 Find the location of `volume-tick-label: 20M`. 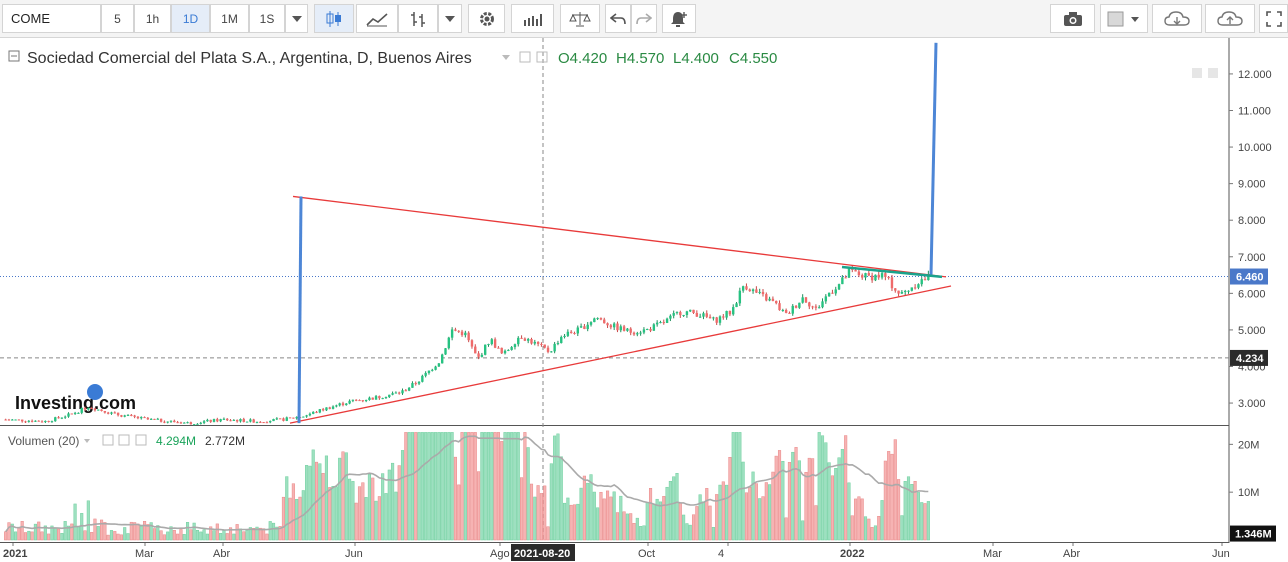

volume-tick-label: 20M is located at coordinates (1248, 445).